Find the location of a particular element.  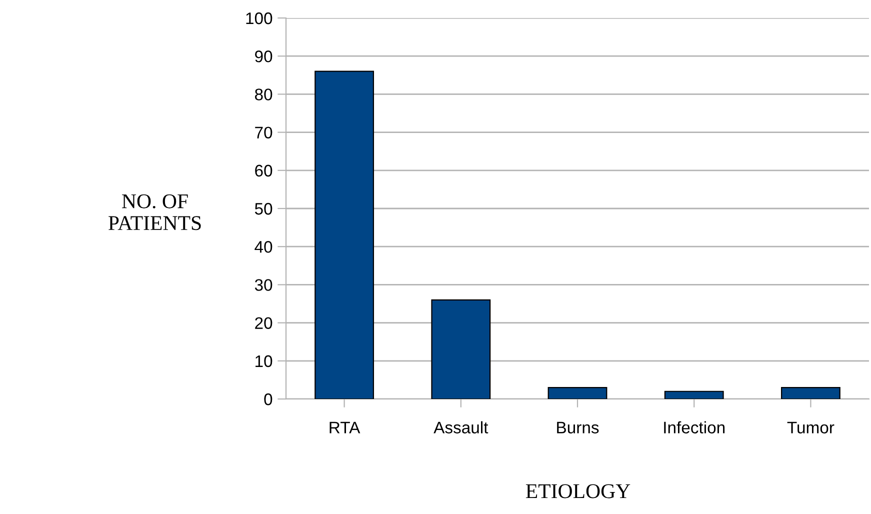

x-tick-label: Tumor is located at coordinates (810, 428).